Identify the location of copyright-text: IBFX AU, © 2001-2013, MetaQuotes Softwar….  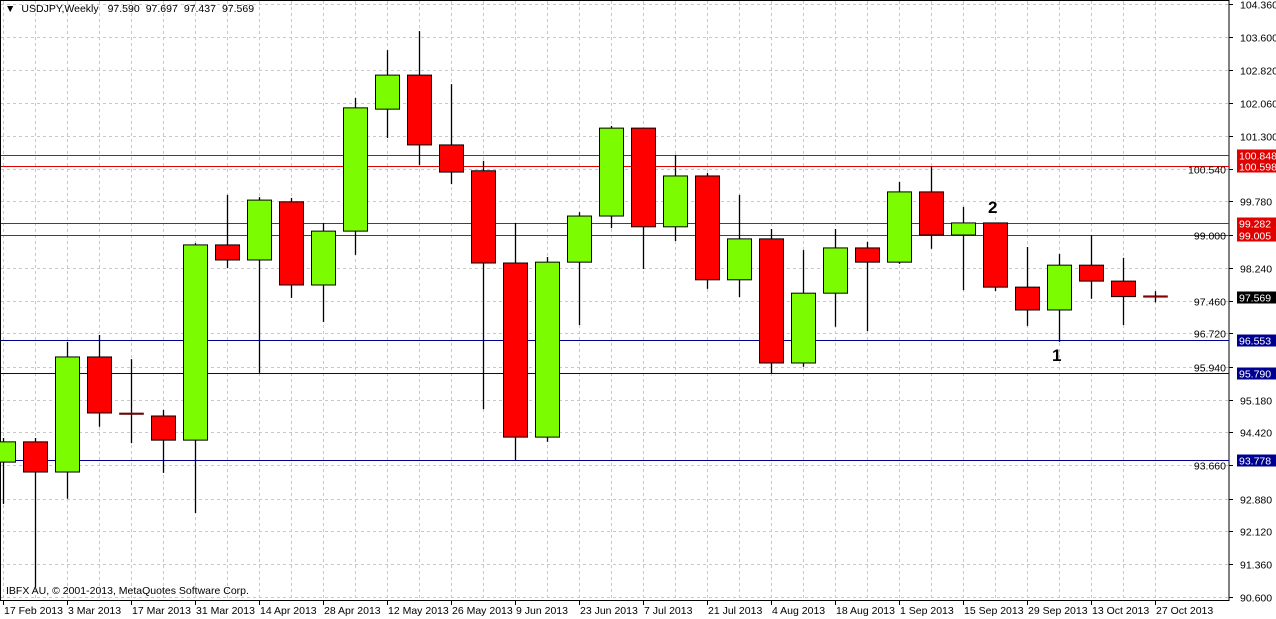
(127, 591).